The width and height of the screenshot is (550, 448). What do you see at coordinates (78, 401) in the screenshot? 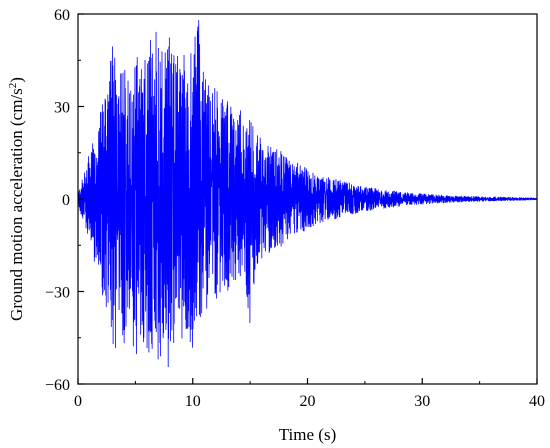
I see `x-tick-label: 0` at bounding box center [78, 401].